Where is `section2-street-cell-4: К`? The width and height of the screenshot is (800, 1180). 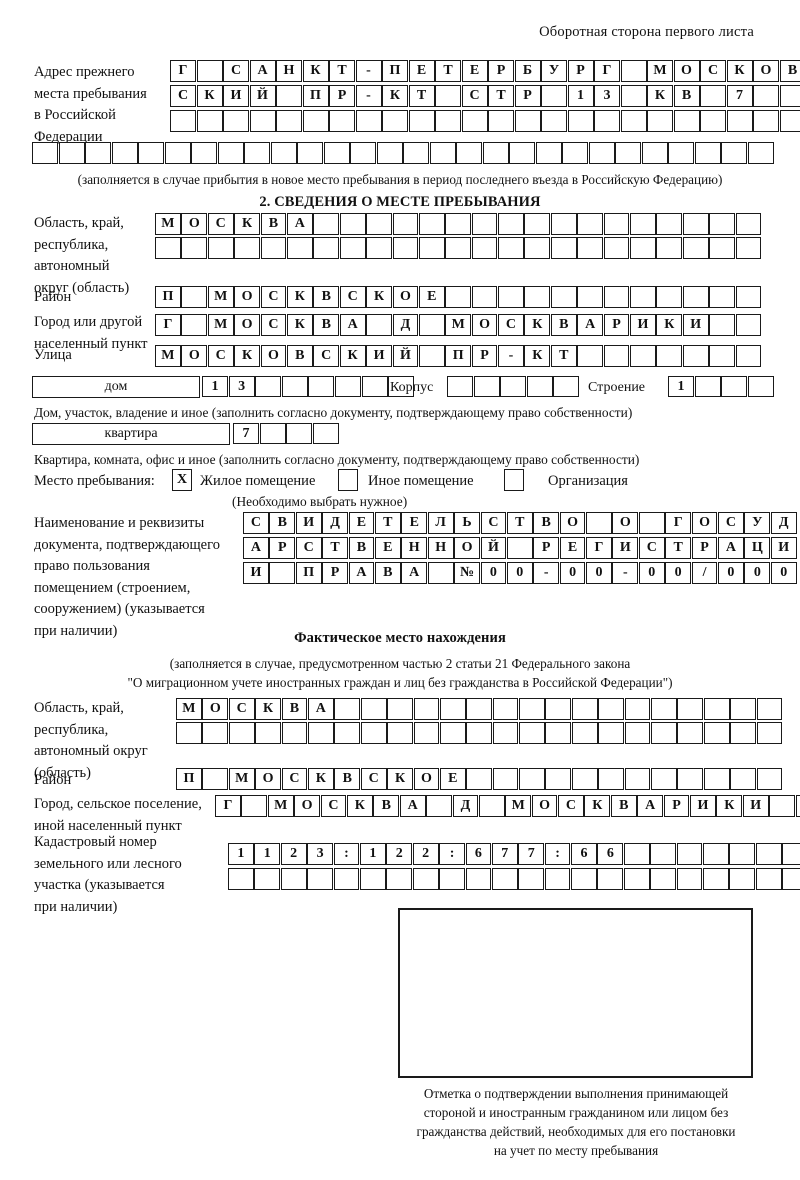 section2-street-cell-4: К is located at coordinates (247, 356).